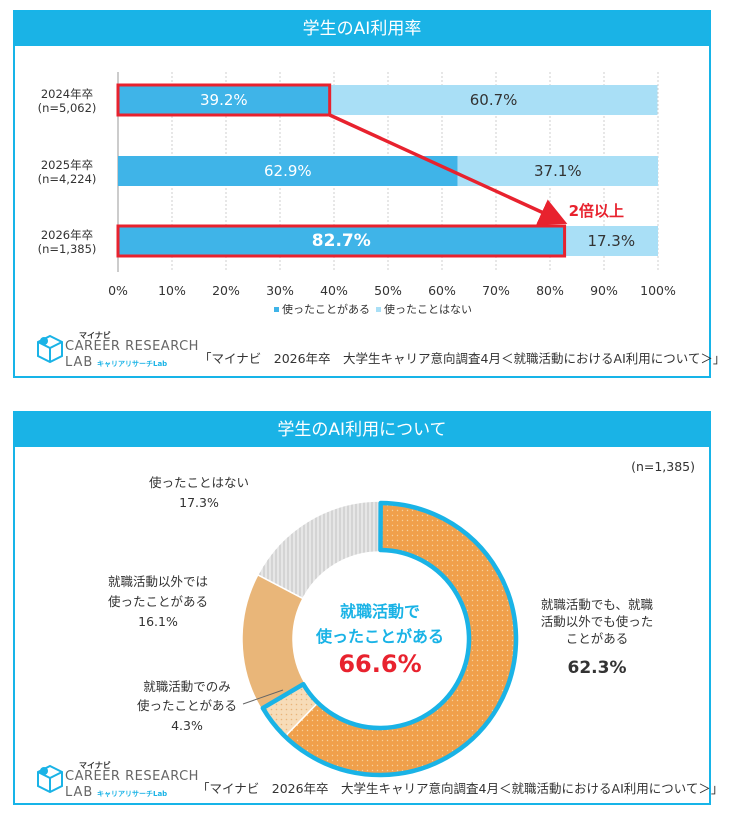 The width and height of the screenshot is (735, 817). I want to click on slice-label: 就職活動でのみ, so click(187, 686).